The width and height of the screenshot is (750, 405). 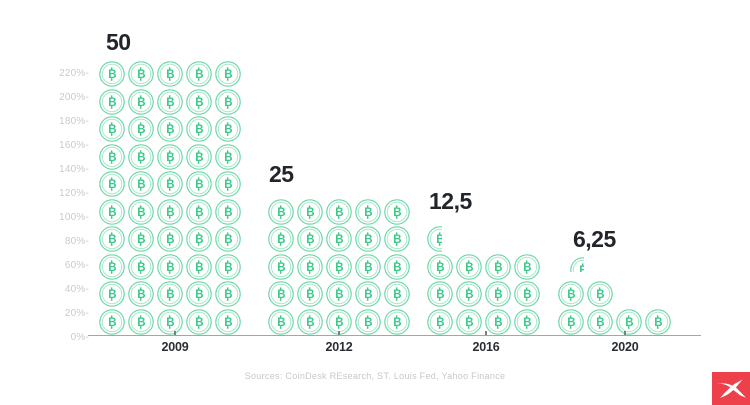 What do you see at coordinates (76, 313) in the screenshot?
I see `y-axis-tick-label: 20%-` at bounding box center [76, 313].